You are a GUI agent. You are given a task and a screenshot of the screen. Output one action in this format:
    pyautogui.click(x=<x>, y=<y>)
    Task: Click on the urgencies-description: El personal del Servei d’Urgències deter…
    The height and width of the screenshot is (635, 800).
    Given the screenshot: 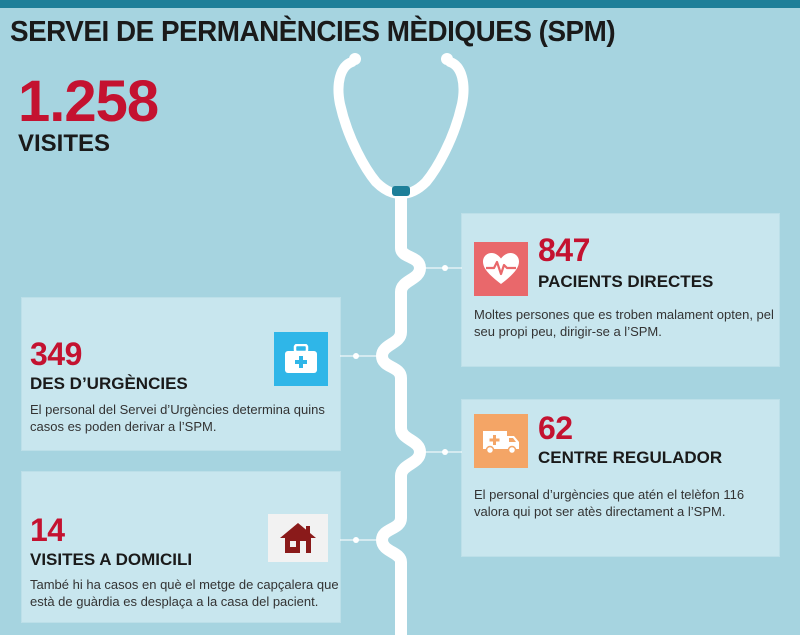 What is the action you would take?
    pyautogui.click(x=177, y=418)
    